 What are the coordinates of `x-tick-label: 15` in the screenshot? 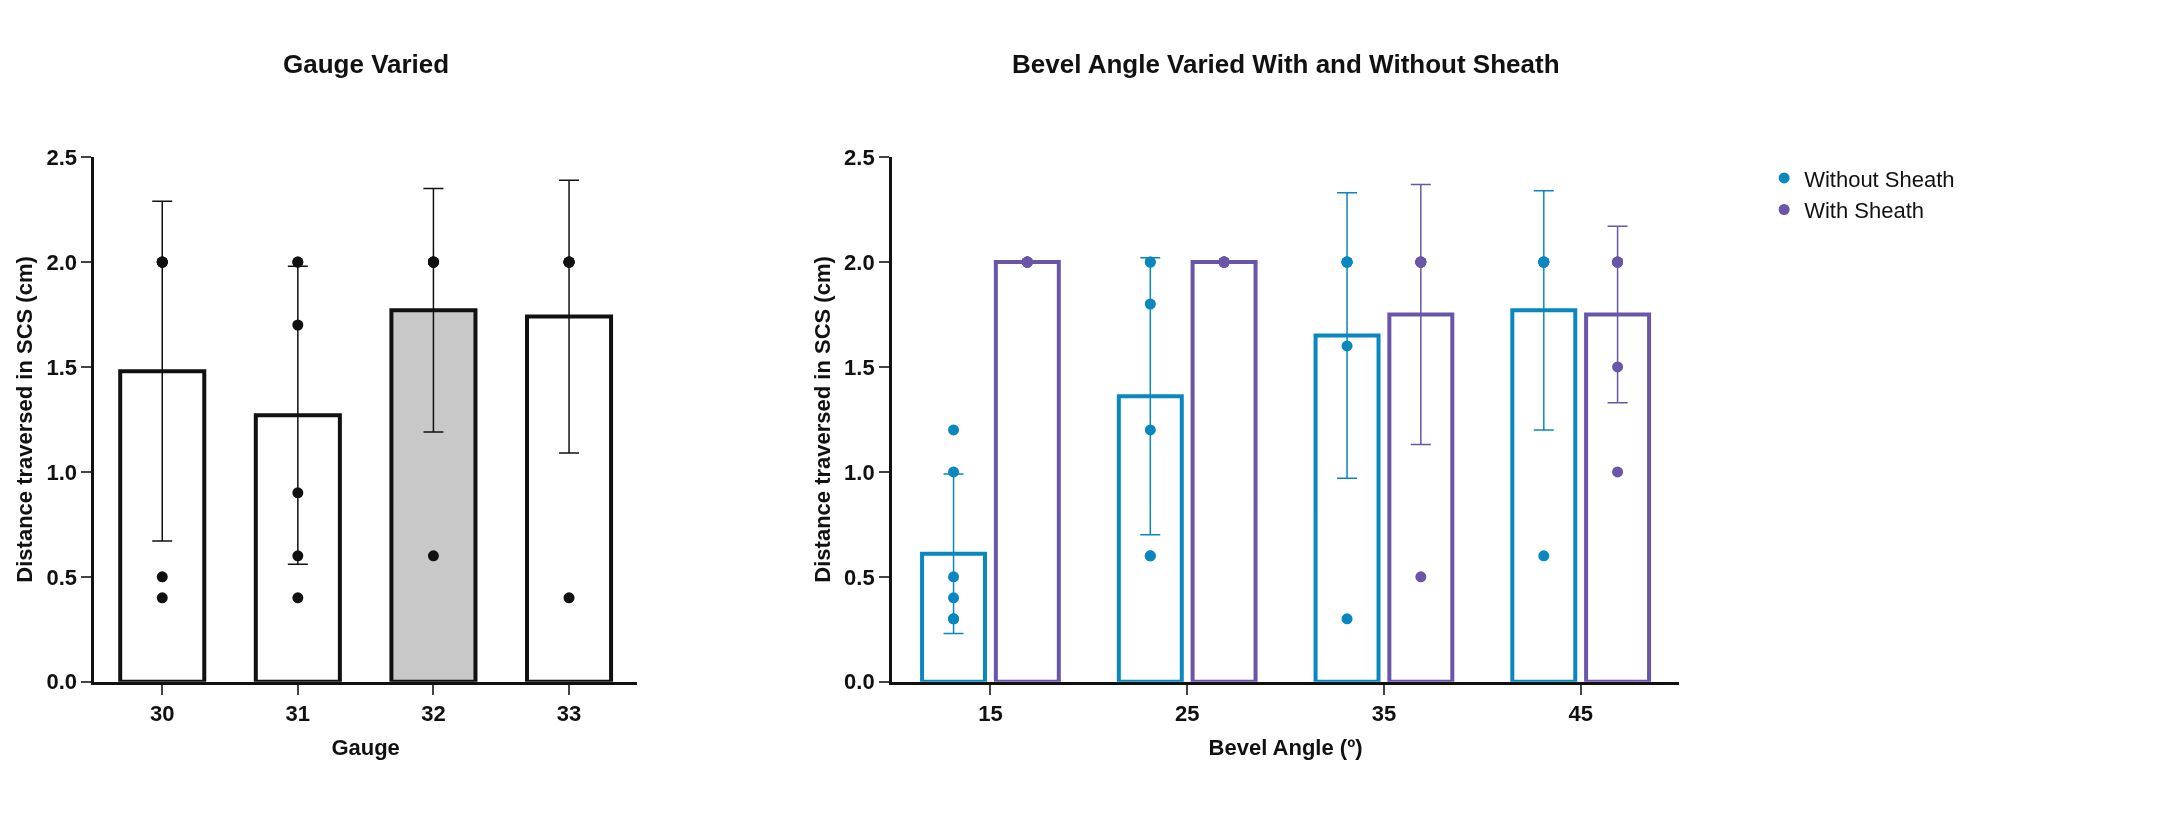 It's located at (990, 714).